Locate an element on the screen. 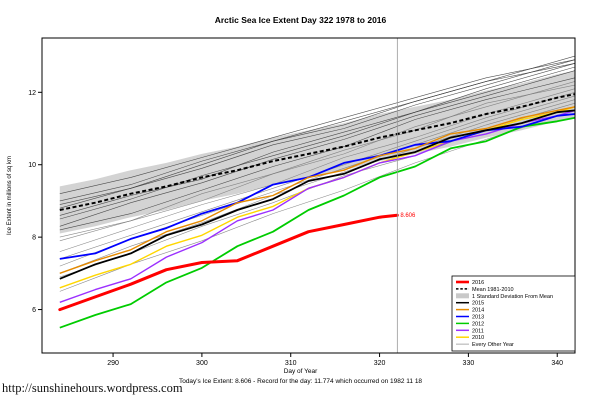  legend-label: 2012 is located at coordinates (478, 324).